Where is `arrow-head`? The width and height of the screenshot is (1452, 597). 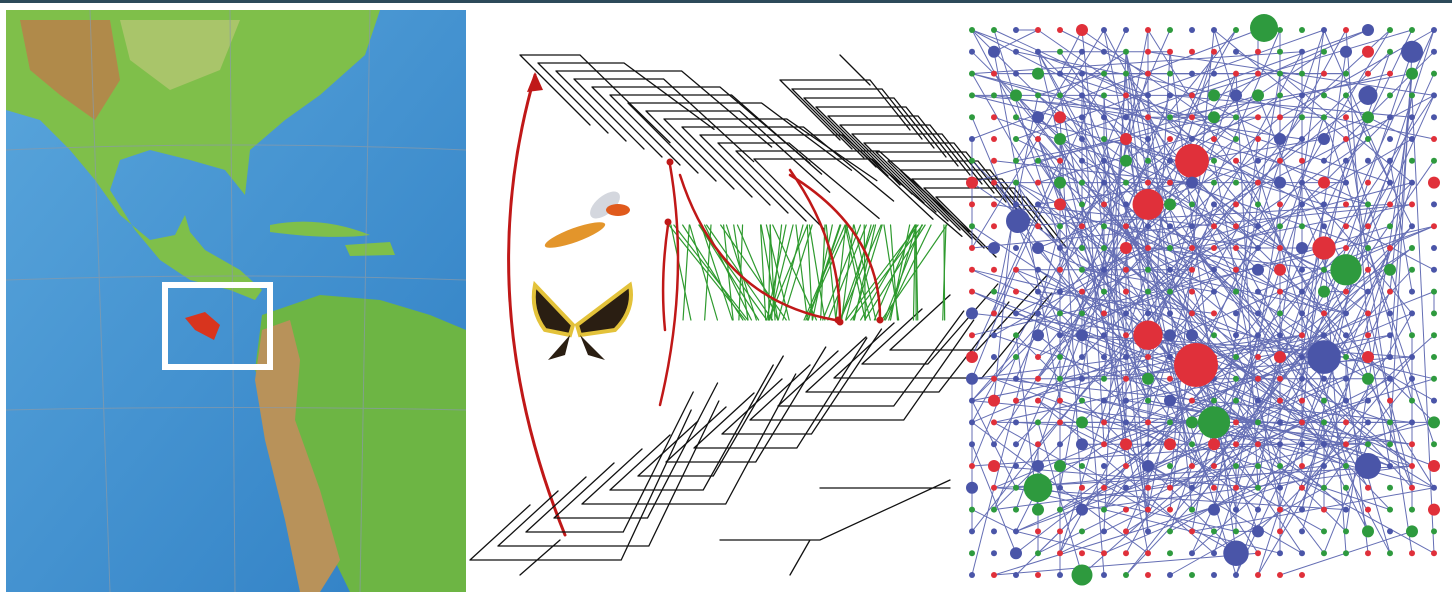 arrow-head is located at coordinates (535, 82).